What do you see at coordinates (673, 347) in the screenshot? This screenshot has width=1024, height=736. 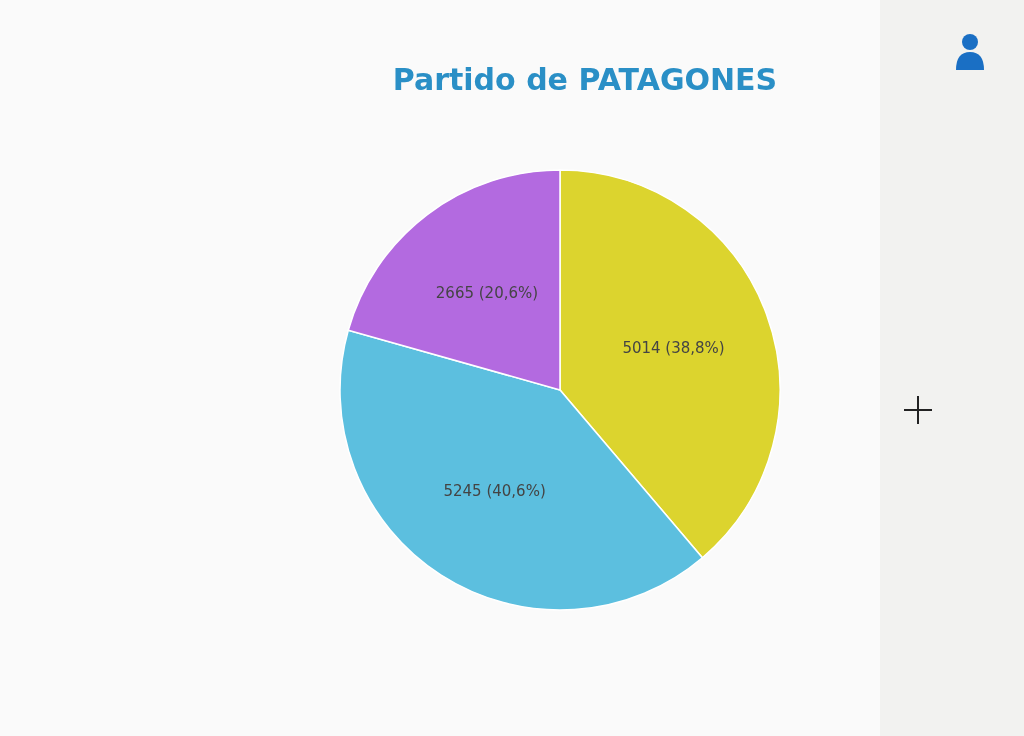 I see `data-label: 5014 (38,8%)` at bounding box center [673, 347].